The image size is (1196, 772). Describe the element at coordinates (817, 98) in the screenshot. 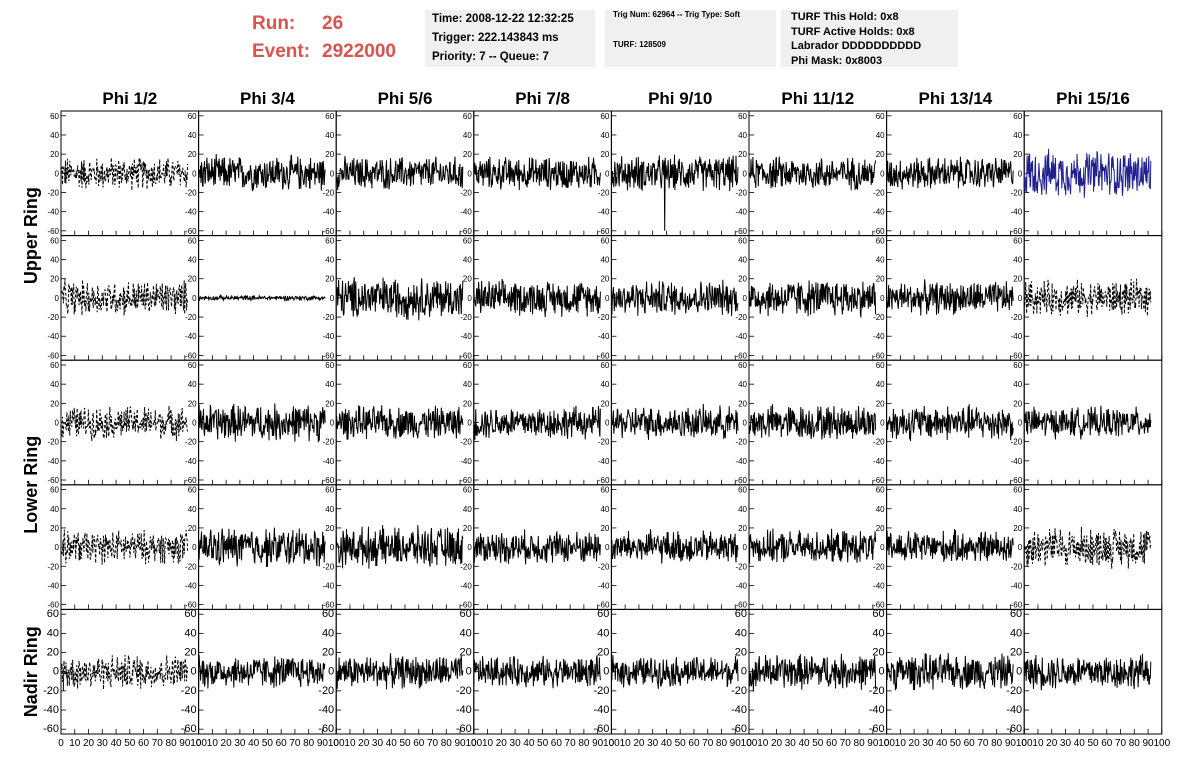

I see `column-header: Phi 11/12` at that location.